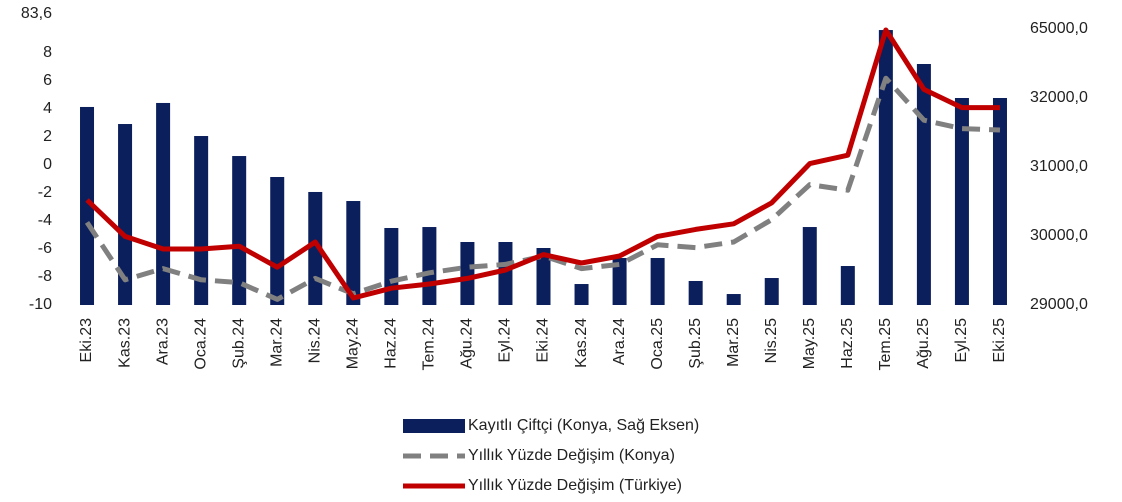  Describe the element at coordinates (923, 343) in the screenshot. I see `x-tick-label: Ağu.25` at that location.